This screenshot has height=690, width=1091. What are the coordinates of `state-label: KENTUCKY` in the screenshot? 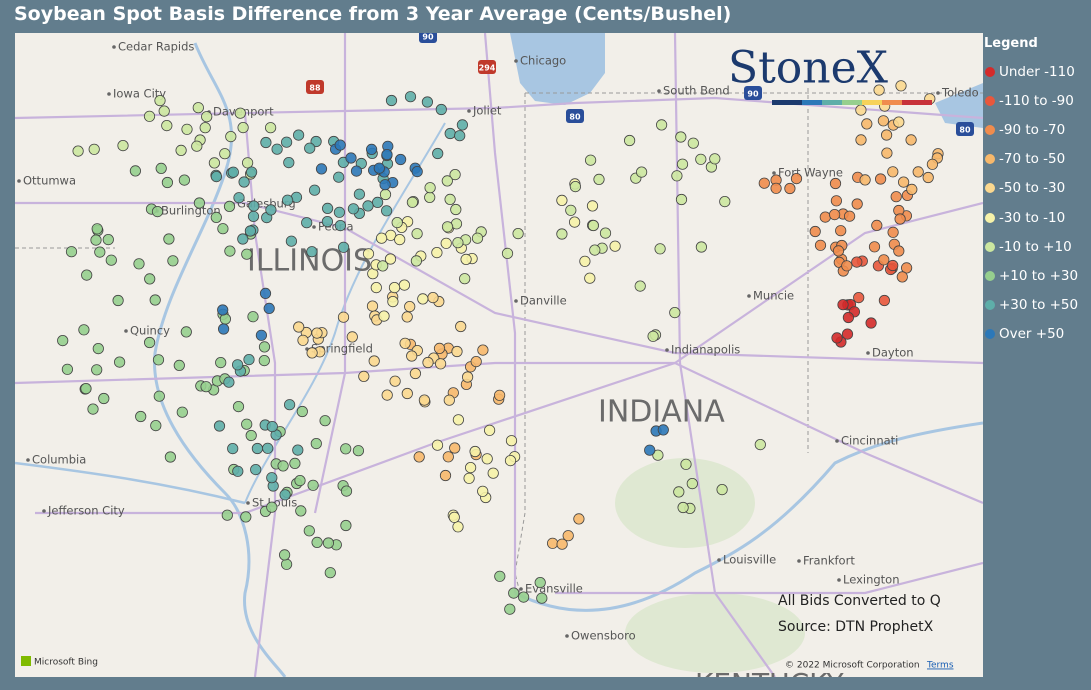 It's located at (770, 672).